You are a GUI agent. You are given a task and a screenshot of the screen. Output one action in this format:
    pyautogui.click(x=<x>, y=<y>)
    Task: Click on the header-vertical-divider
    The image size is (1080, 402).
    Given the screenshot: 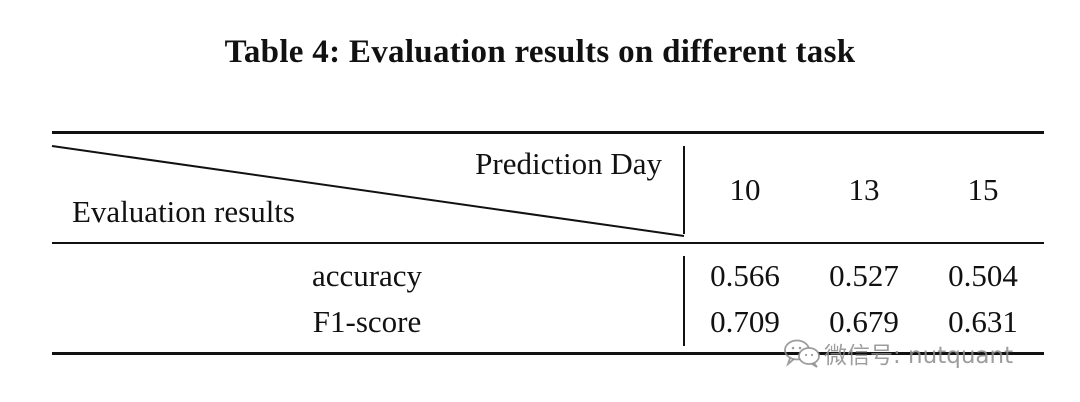 What is the action you would take?
    pyautogui.click(x=684, y=190)
    